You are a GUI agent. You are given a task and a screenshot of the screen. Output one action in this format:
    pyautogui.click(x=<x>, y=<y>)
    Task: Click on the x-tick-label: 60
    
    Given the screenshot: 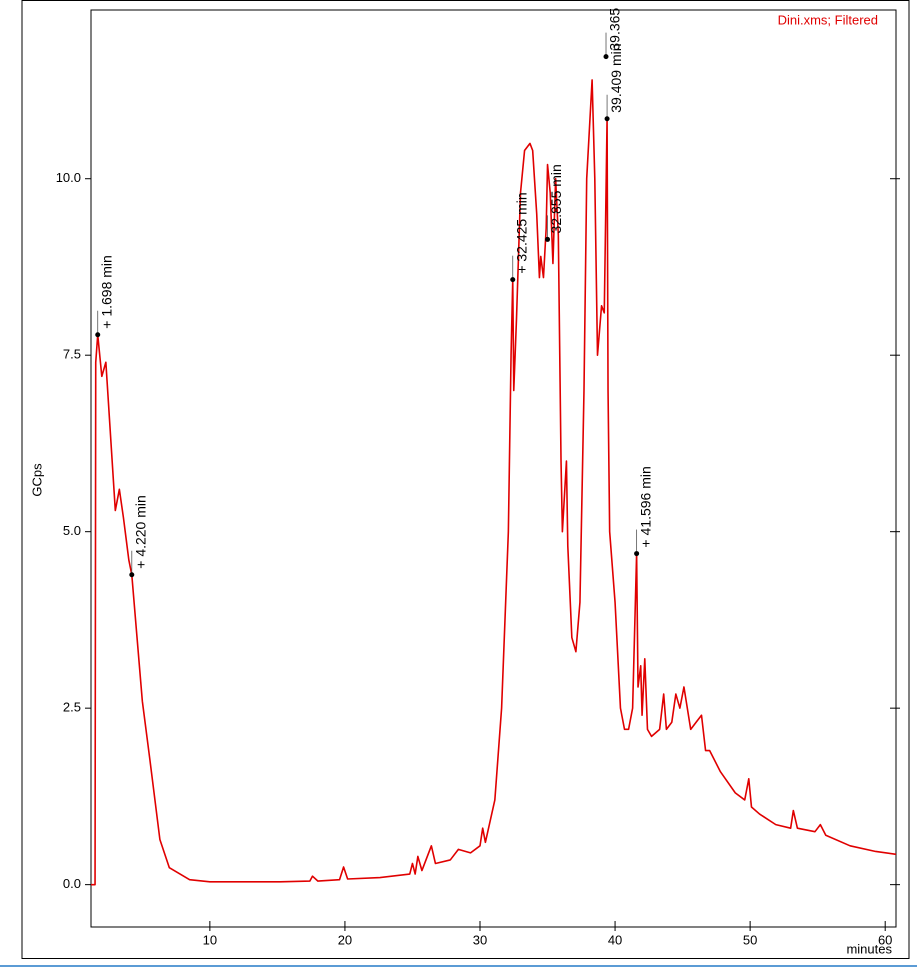 What is the action you would take?
    pyautogui.click(x=885, y=939)
    